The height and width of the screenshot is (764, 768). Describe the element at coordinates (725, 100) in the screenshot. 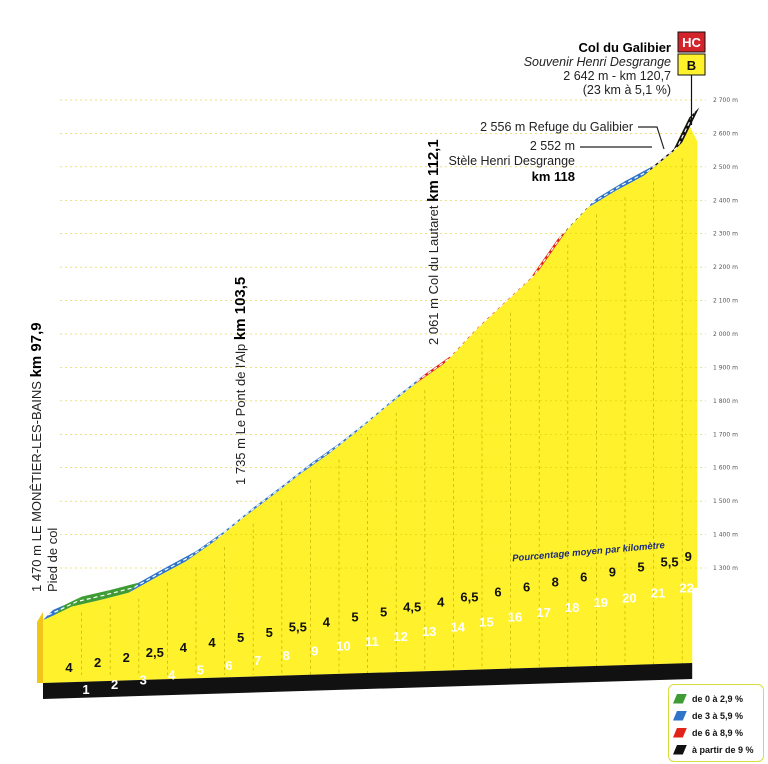

I see `y-tick-label: 2 700 m` at that location.